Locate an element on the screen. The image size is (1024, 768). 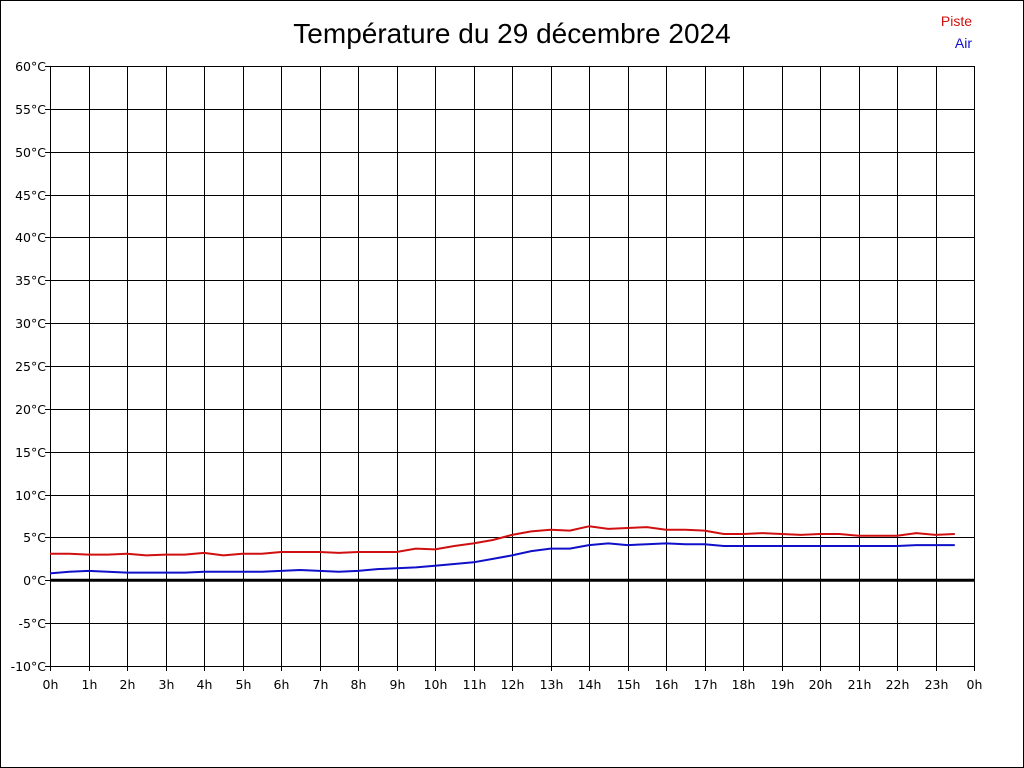
y-tick-label: -10°C is located at coordinates (29, 666).